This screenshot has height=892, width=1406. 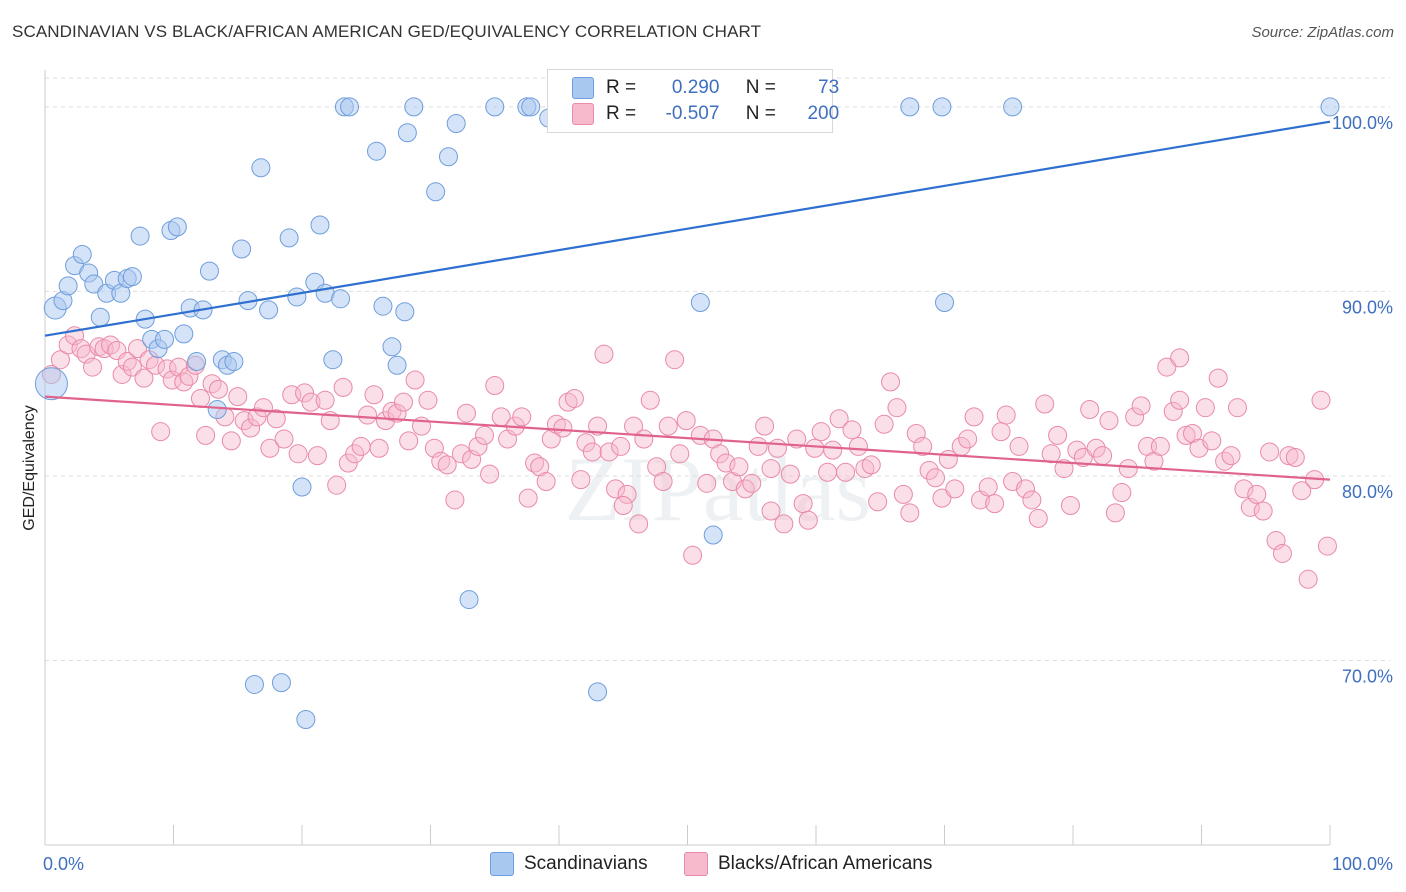 What do you see at coordinates (825, 863) in the screenshot?
I see `legend-label: Blacks/African Americans` at bounding box center [825, 863].